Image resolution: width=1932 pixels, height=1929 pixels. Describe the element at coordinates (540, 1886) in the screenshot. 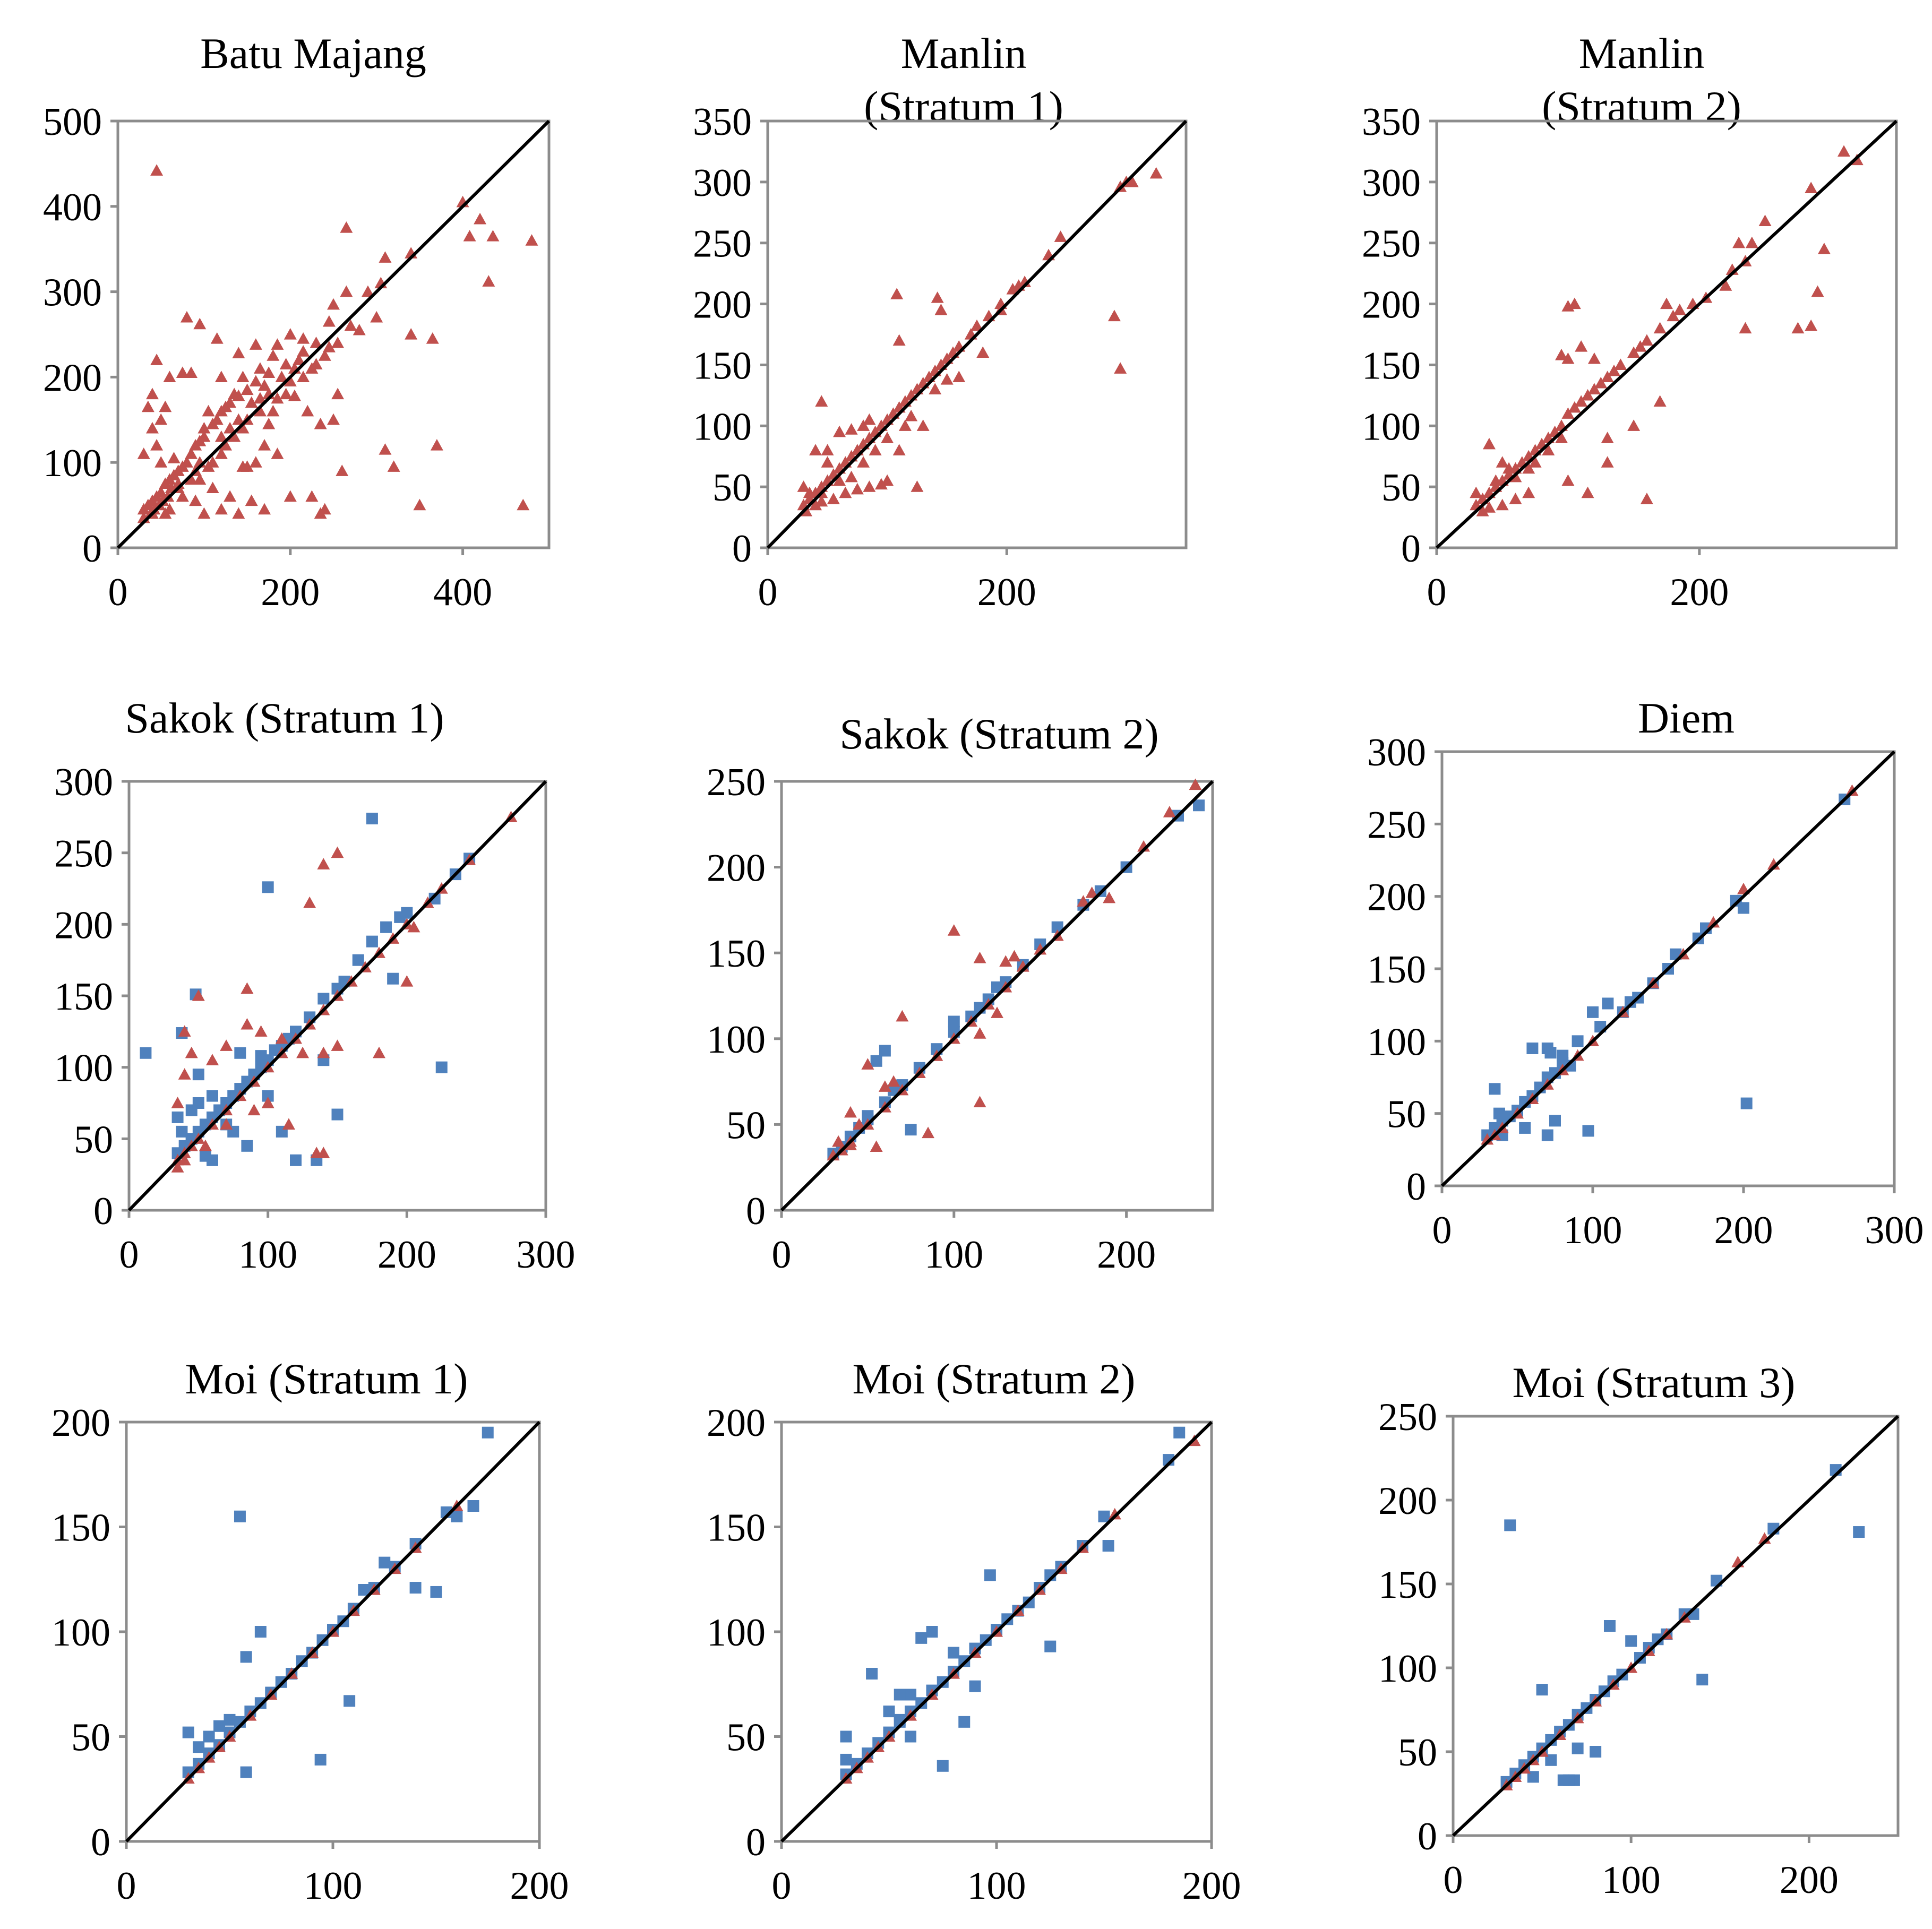

I see `x-tick-label: 200` at that location.